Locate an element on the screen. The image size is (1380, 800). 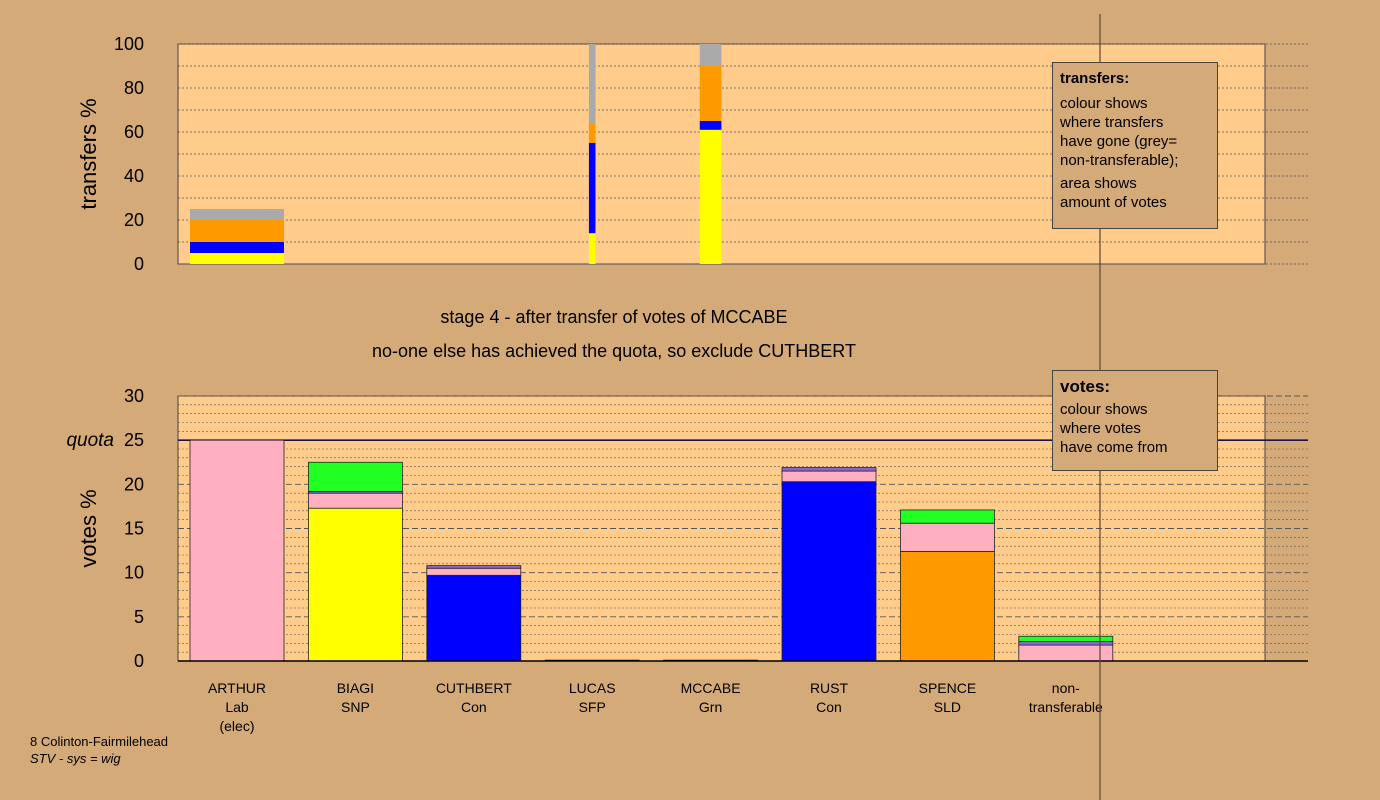
transfers-tick-label: 100 is located at coordinates (129, 44).